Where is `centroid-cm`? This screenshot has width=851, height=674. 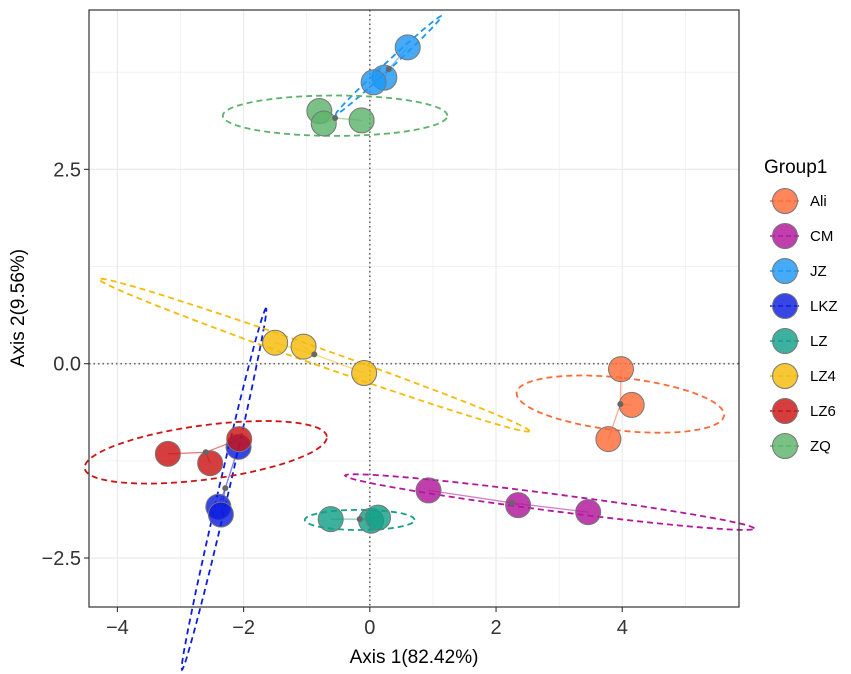 centroid-cm is located at coordinates (511, 502).